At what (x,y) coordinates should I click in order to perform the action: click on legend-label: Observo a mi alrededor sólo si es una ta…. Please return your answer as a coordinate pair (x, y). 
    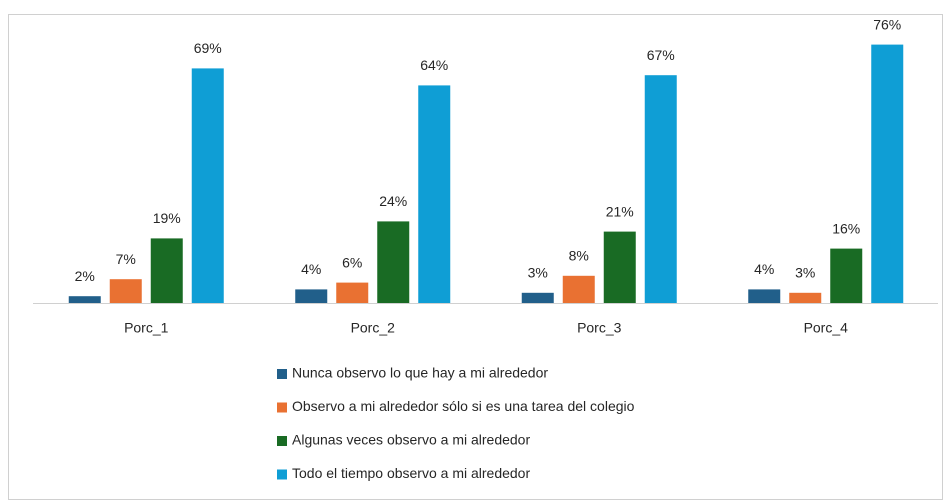
    Looking at the image, I should click on (463, 406).